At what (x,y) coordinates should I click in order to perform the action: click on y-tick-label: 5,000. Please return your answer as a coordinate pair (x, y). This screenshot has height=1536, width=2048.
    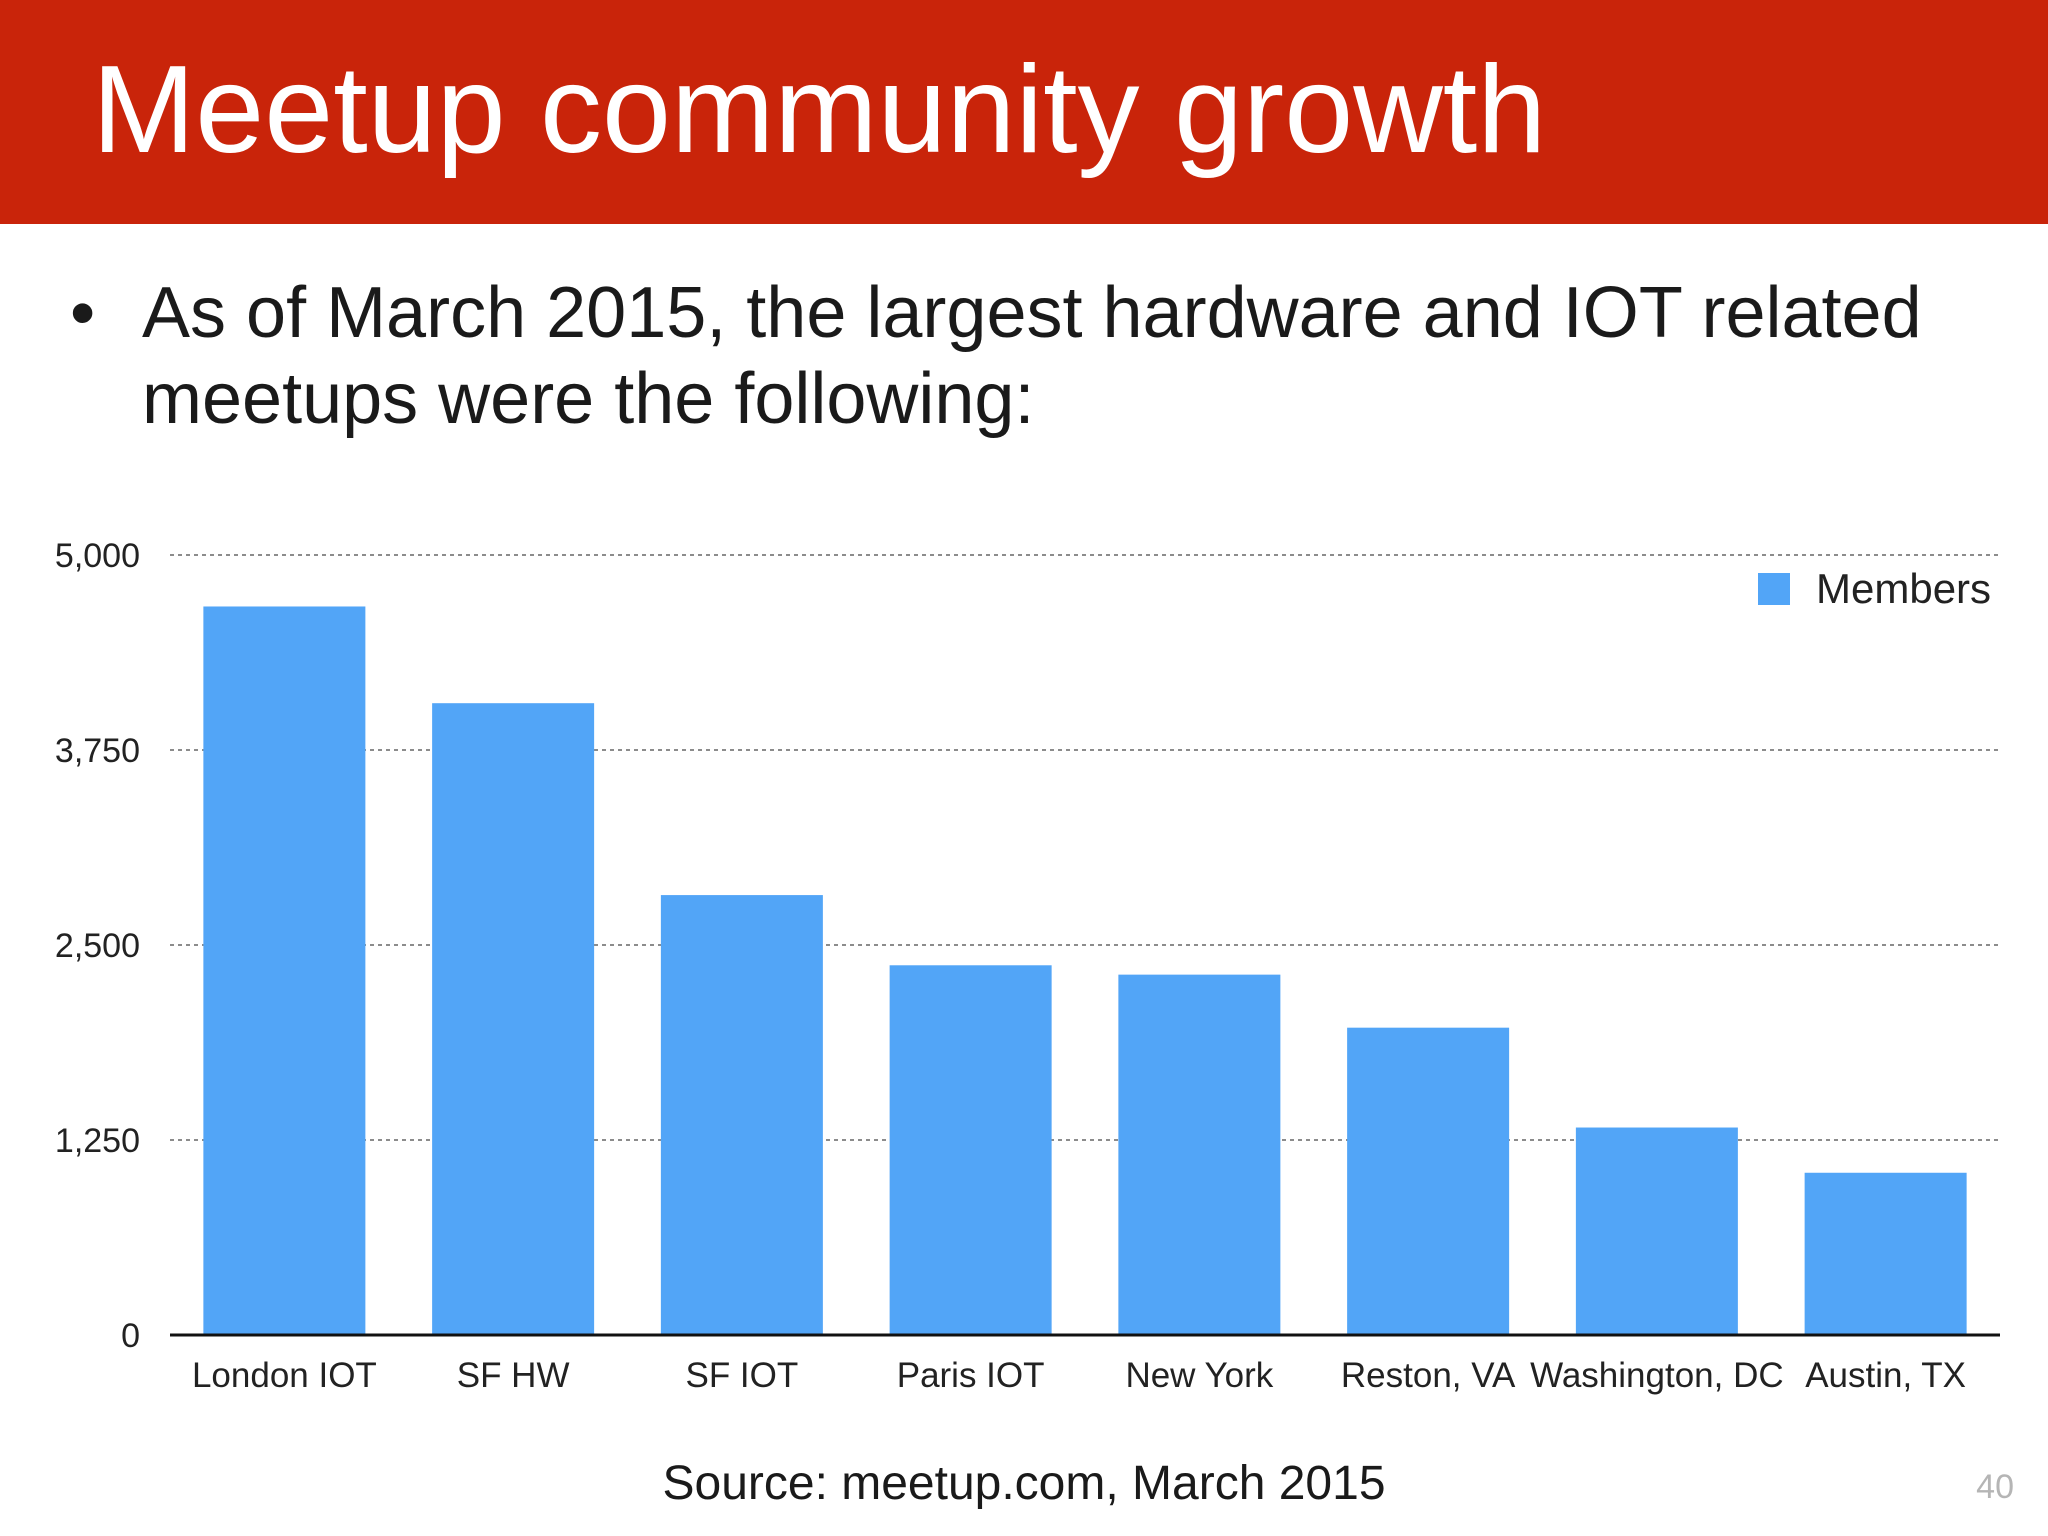
    Looking at the image, I should click on (97, 556).